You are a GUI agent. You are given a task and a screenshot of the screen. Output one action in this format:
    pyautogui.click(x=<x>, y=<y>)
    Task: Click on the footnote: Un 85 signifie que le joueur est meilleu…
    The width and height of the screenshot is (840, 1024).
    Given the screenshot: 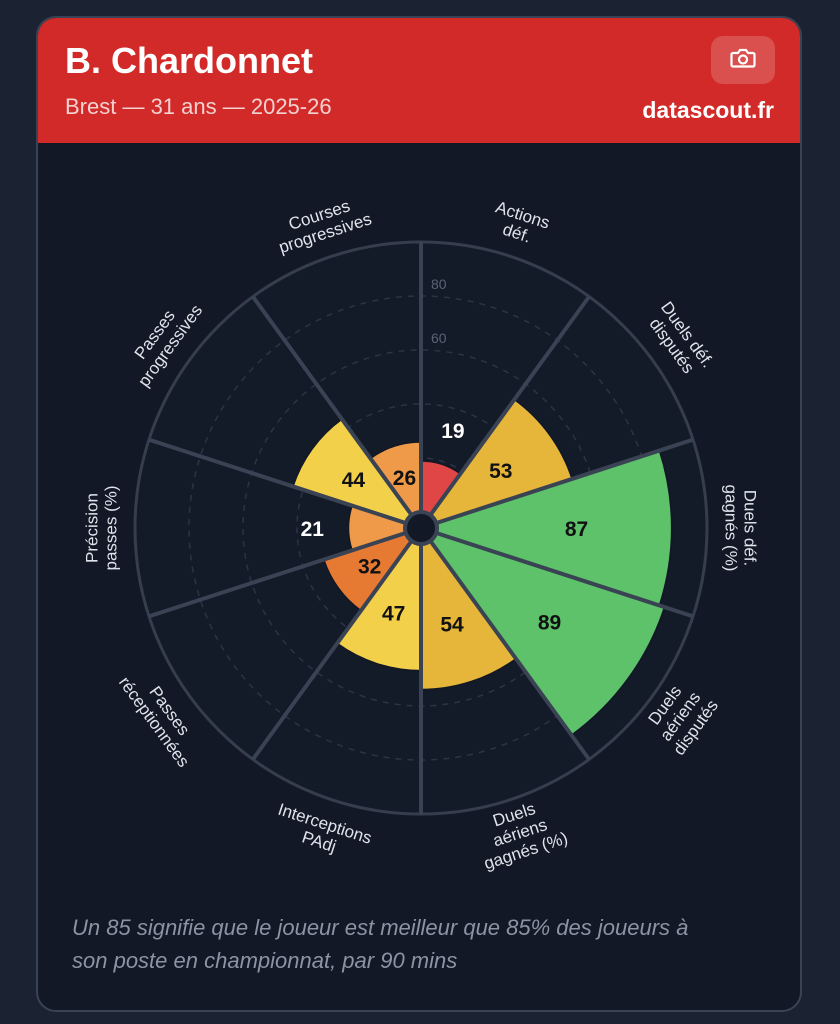 What is the action you would take?
    pyautogui.click(x=380, y=944)
    